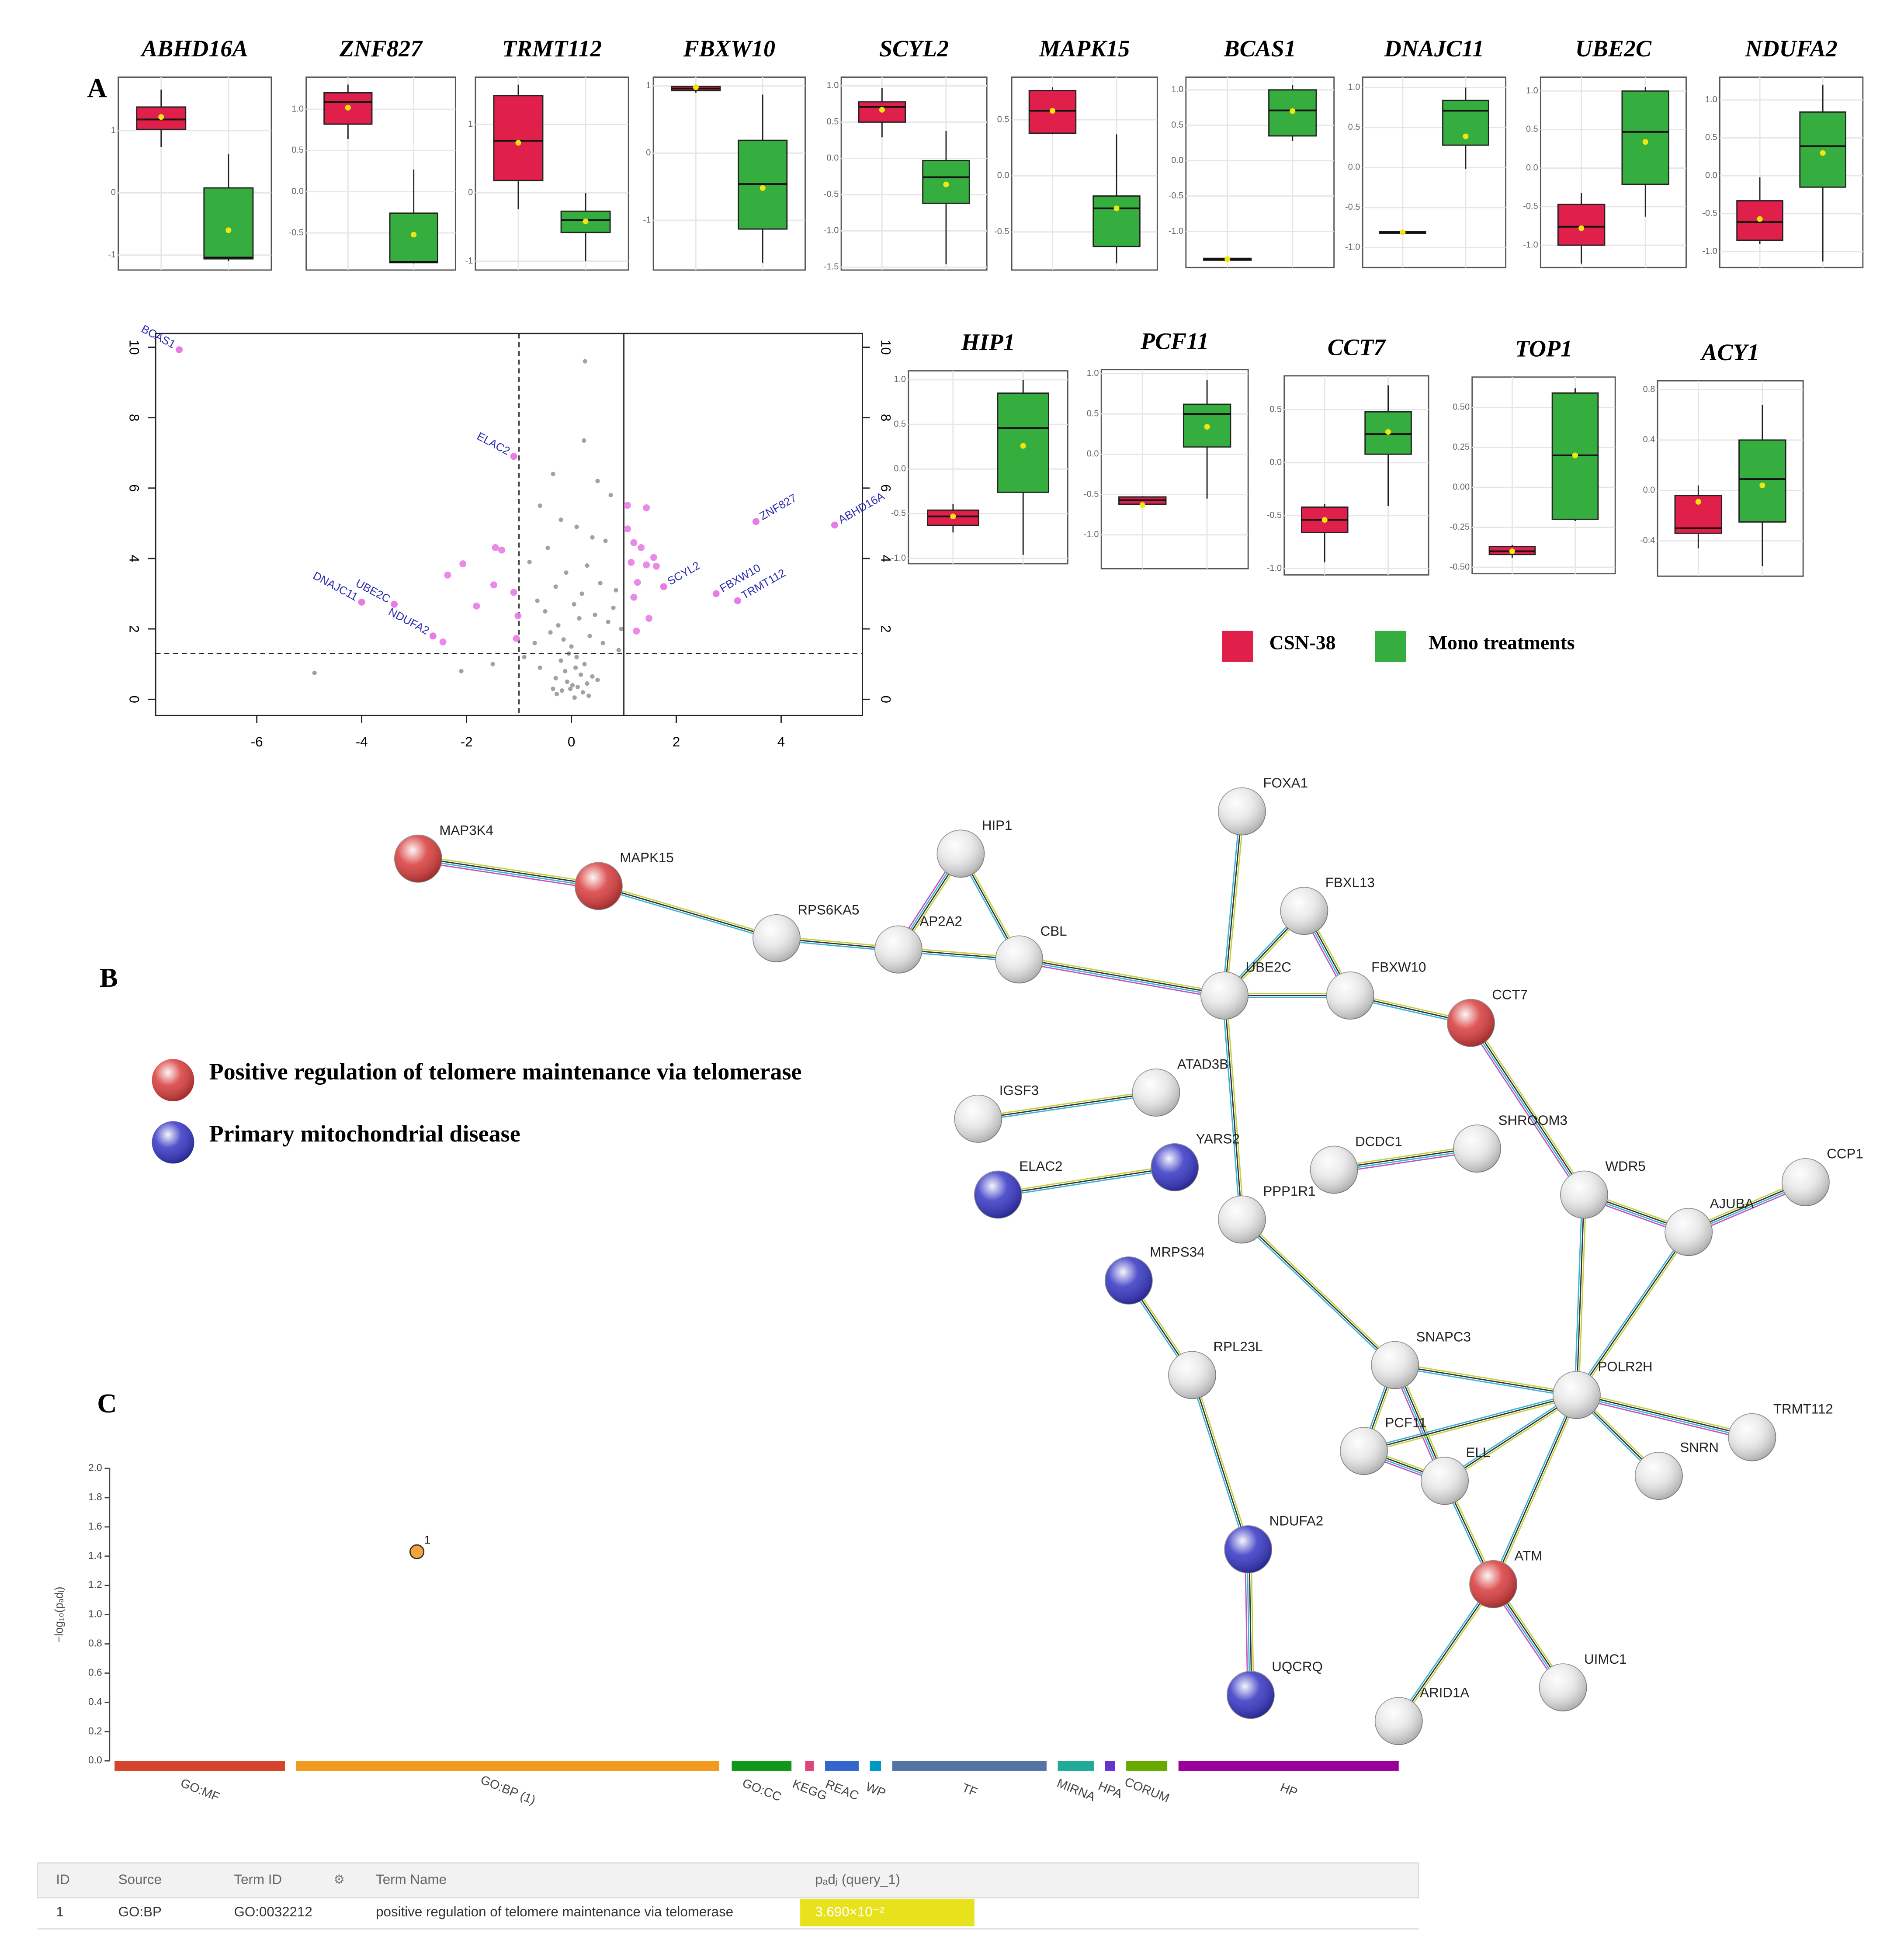 Image resolution: width=1904 pixels, height=1950 pixels. What do you see at coordinates (134, 417) in the screenshot?
I see `y-tick-label: 8` at bounding box center [134, 417].